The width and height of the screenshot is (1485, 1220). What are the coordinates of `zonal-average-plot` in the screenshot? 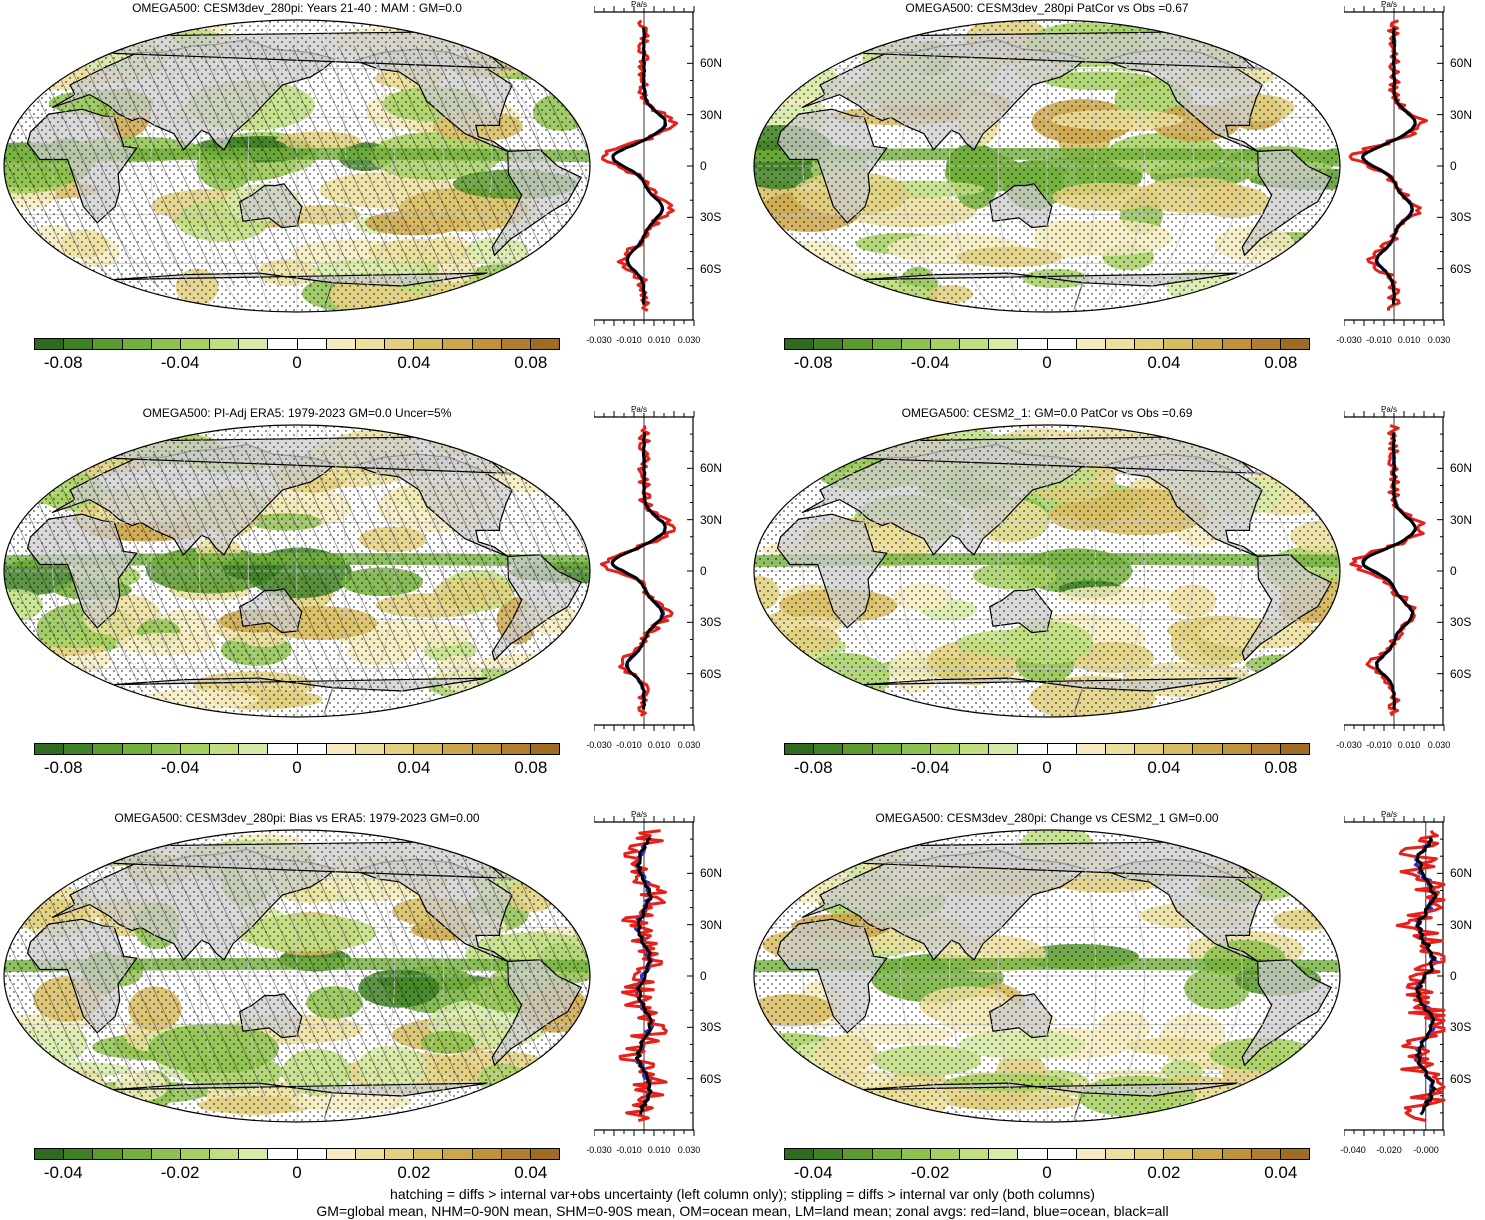 It's located at (644, 166).